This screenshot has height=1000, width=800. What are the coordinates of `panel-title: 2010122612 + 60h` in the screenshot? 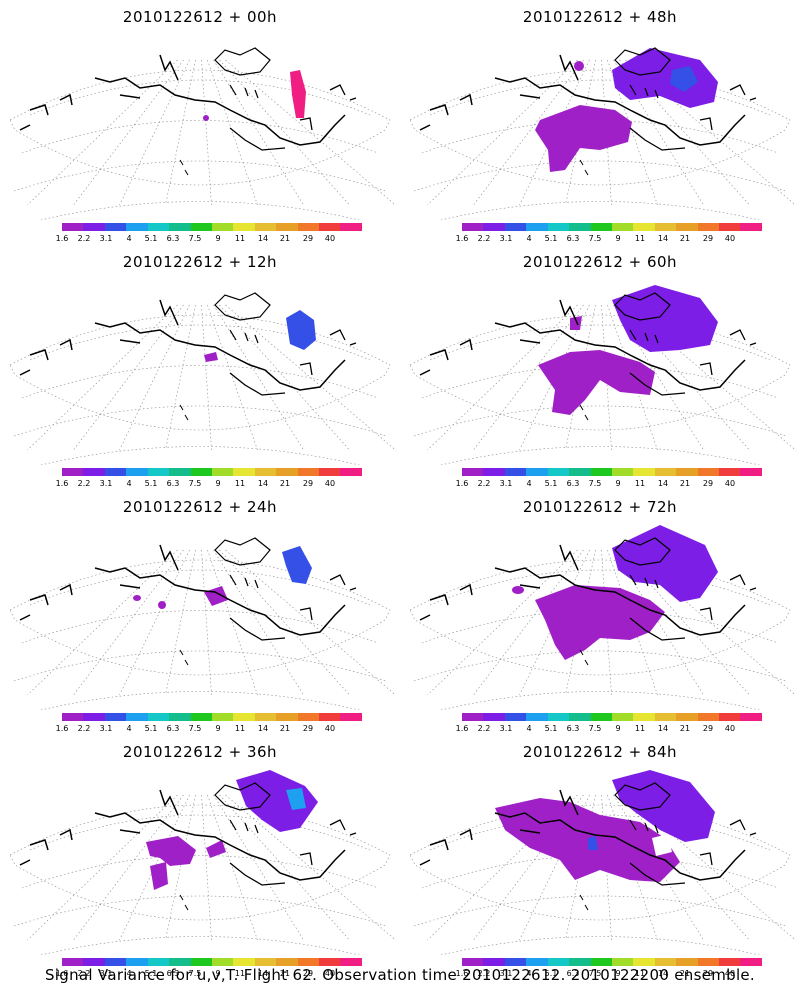 It's located at (600, 262).